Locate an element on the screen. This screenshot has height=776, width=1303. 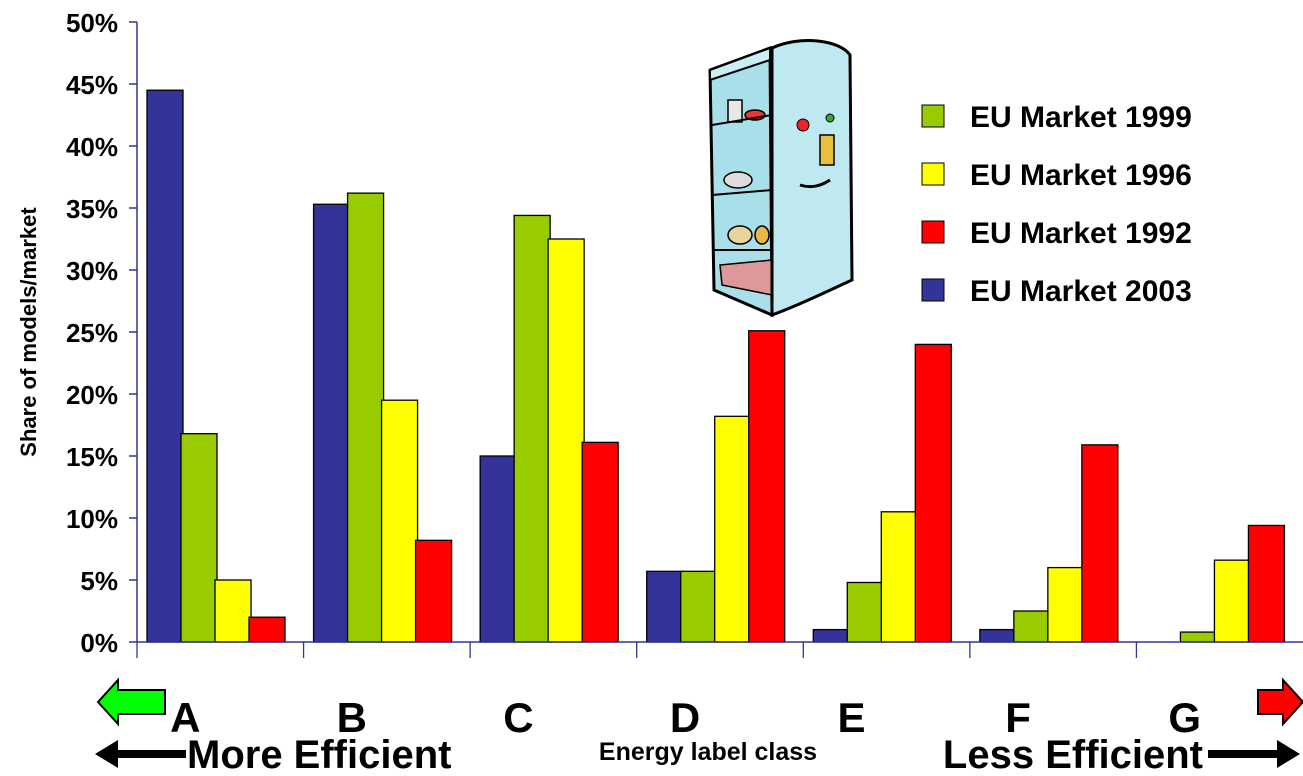
y-tick-label: 30% is located at coordinates (92, 271).